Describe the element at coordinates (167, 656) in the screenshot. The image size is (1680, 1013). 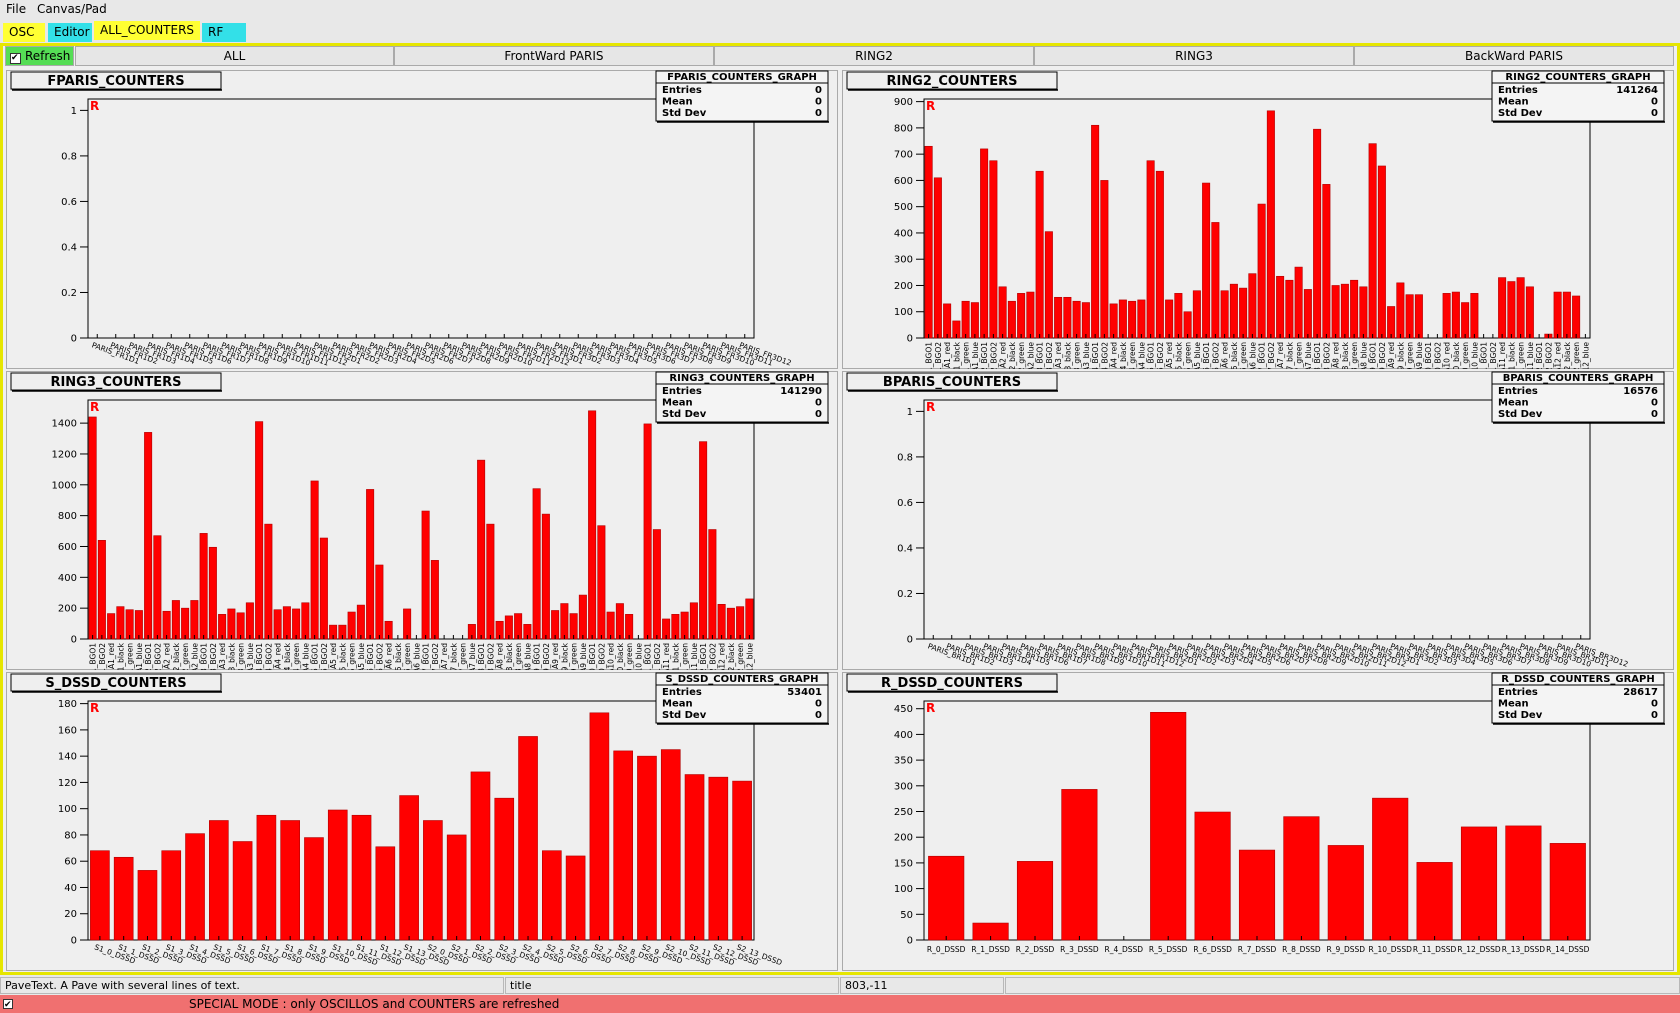
I see `x-tick-label: A2_red` at that location.